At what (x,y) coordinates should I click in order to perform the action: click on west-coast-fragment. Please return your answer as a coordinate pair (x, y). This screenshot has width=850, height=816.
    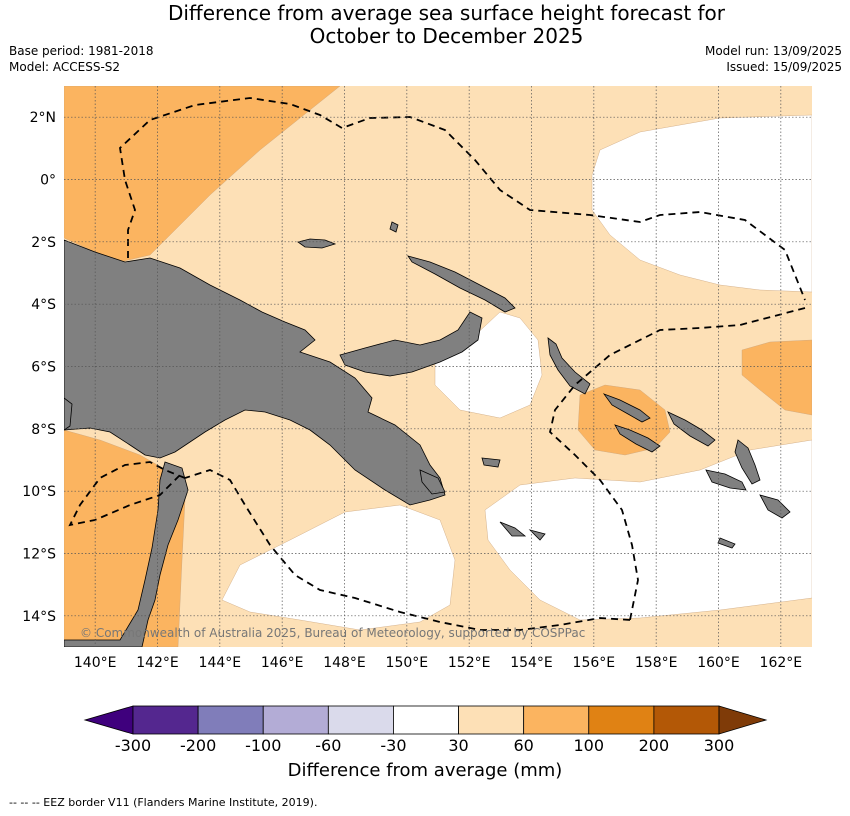
    Looking at the image, I should click on (68, 414).